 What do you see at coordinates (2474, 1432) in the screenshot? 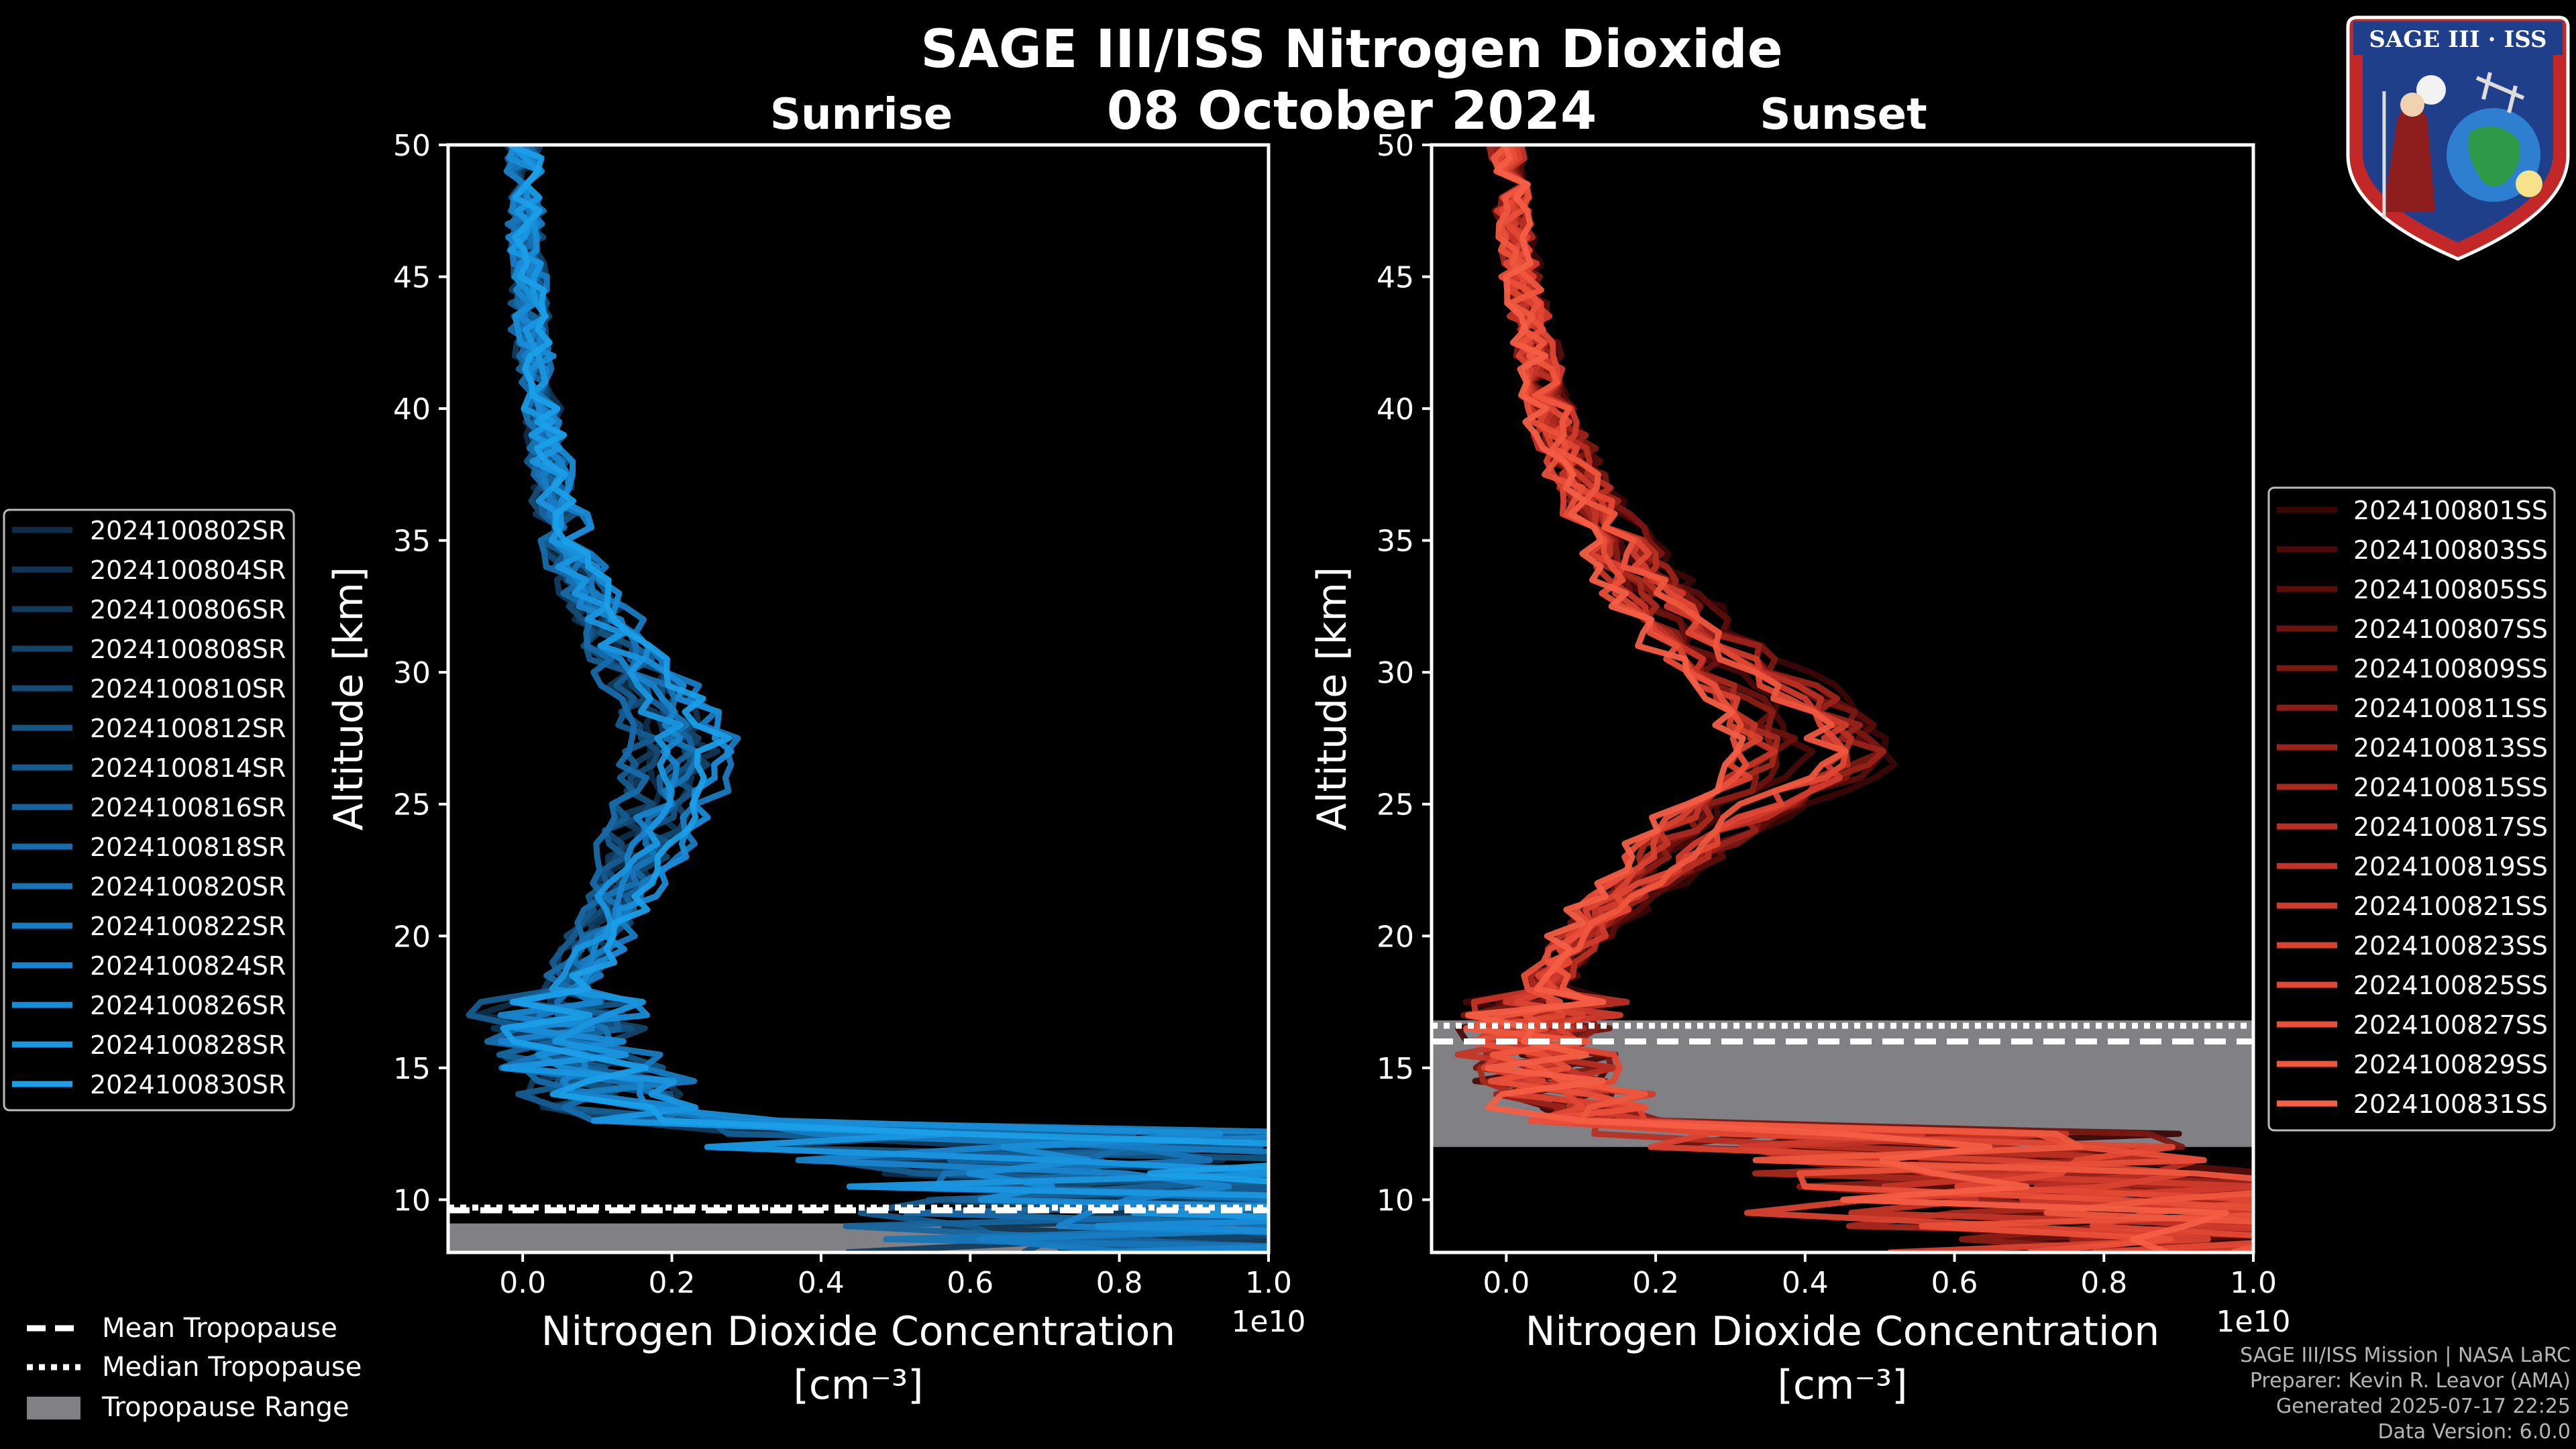
I see `footer-data-version: Data Version: 6.0.0` at bounding box center [2474, 1432].